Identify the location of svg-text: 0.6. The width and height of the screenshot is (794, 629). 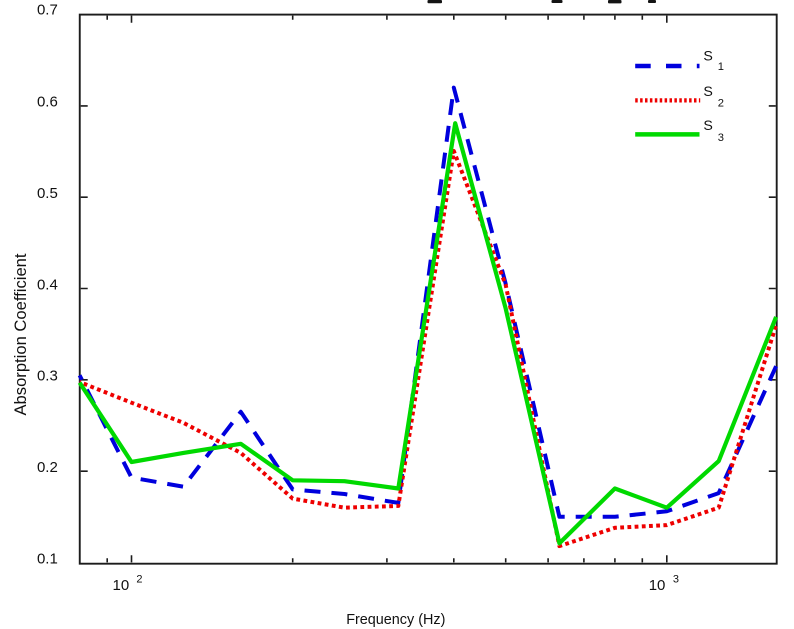
(47, 102).